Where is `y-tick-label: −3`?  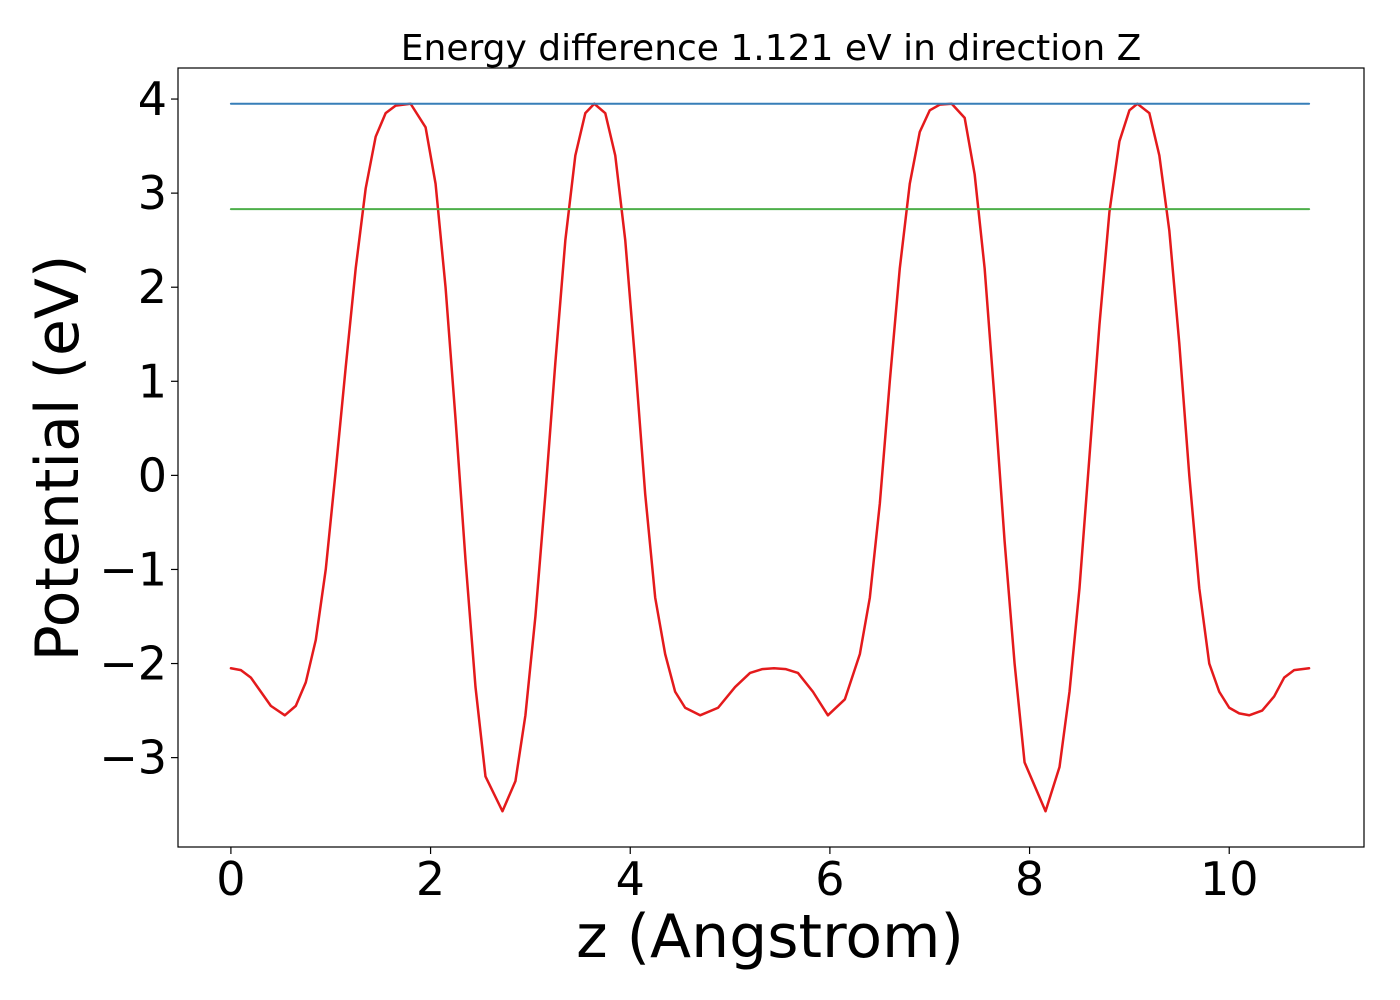
y-tick-label: −3 is located at coordinates (133, 758).